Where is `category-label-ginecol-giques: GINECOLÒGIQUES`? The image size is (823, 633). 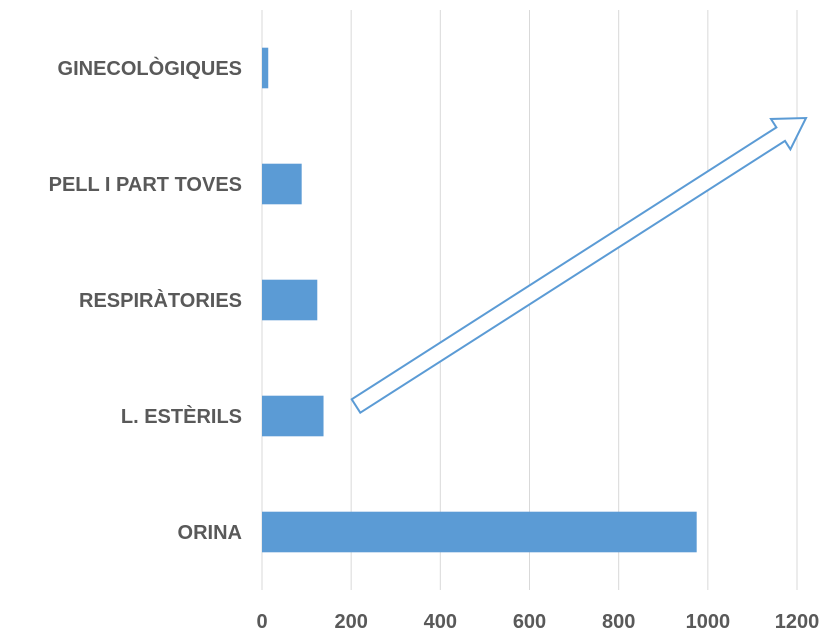 category-label-ginecol-giques: GINECOLÒGIQUES is located at coordinates (150, 68).